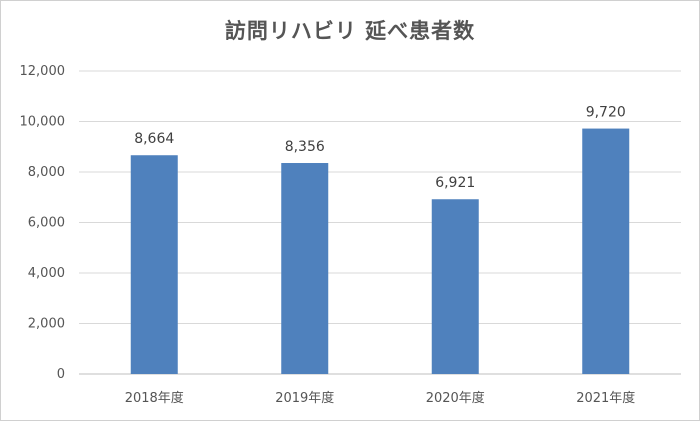  Describe the element at coordinates (43, 122) in the screenshot. I see `y-tick-label: 10,000` at that location.